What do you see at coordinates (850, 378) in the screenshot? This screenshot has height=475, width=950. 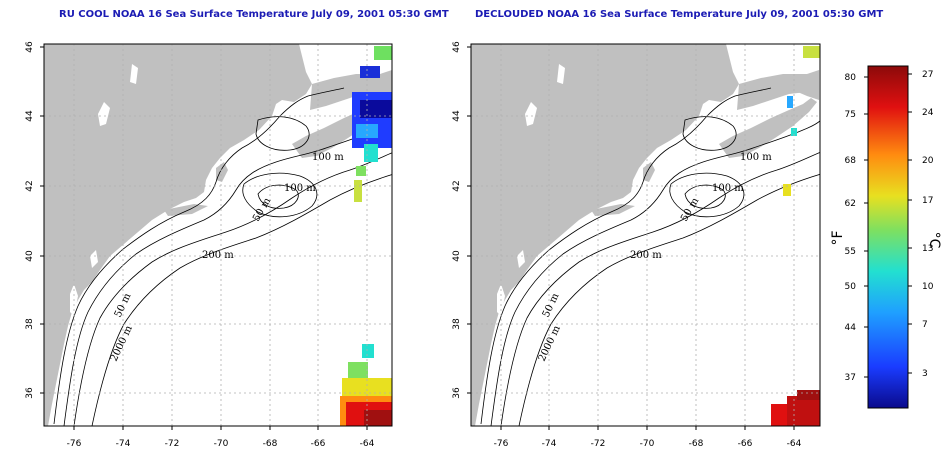 I see `colorbar-f-tick: 37` at bounding box center [850, 378].